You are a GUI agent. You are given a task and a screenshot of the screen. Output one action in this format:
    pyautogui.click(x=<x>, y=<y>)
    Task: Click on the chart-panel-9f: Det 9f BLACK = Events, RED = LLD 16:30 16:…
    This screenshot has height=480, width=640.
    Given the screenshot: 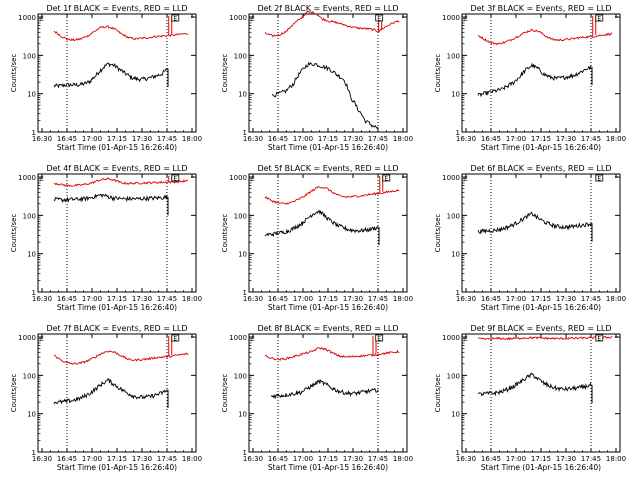 What is the action you would take?
    pyautogui.click(x=530, y=398)
    